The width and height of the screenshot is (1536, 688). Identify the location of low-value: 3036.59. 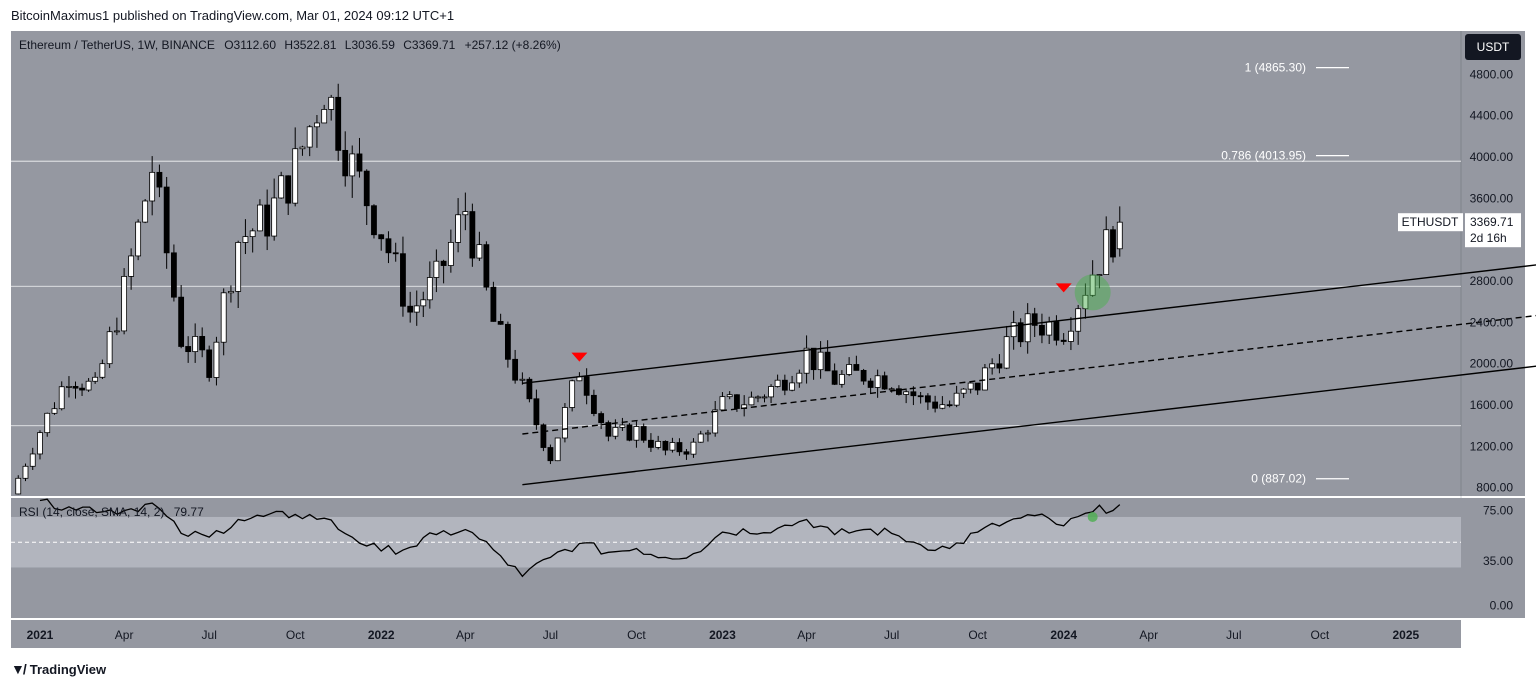
(373, 45).